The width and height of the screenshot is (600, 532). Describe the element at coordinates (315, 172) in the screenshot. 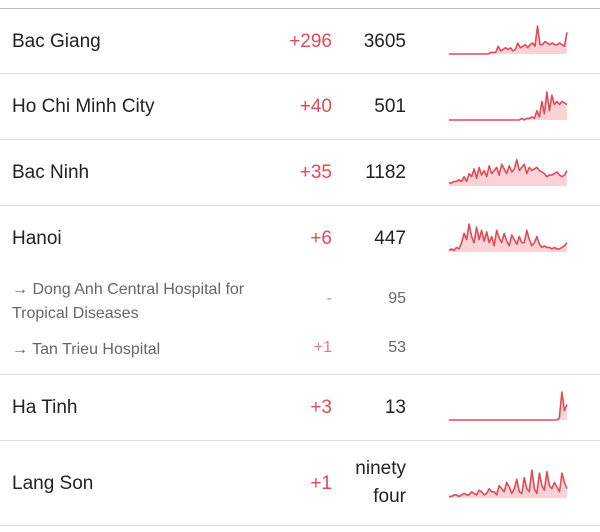

I see `row-delta: +35` at that location.